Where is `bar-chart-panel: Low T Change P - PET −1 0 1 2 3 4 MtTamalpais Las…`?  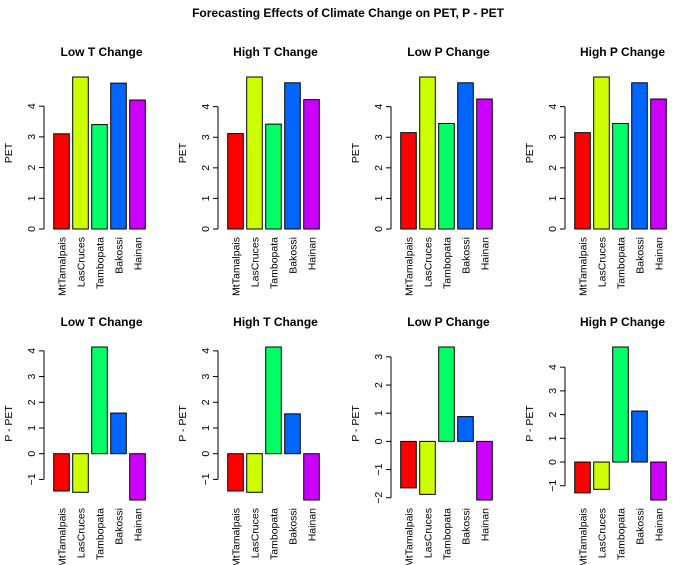 bar-chart-panel: Low T Change P - PET −1 0 1 2 3 4 MtTamalpais Las… is located at coordinates (74, 440).